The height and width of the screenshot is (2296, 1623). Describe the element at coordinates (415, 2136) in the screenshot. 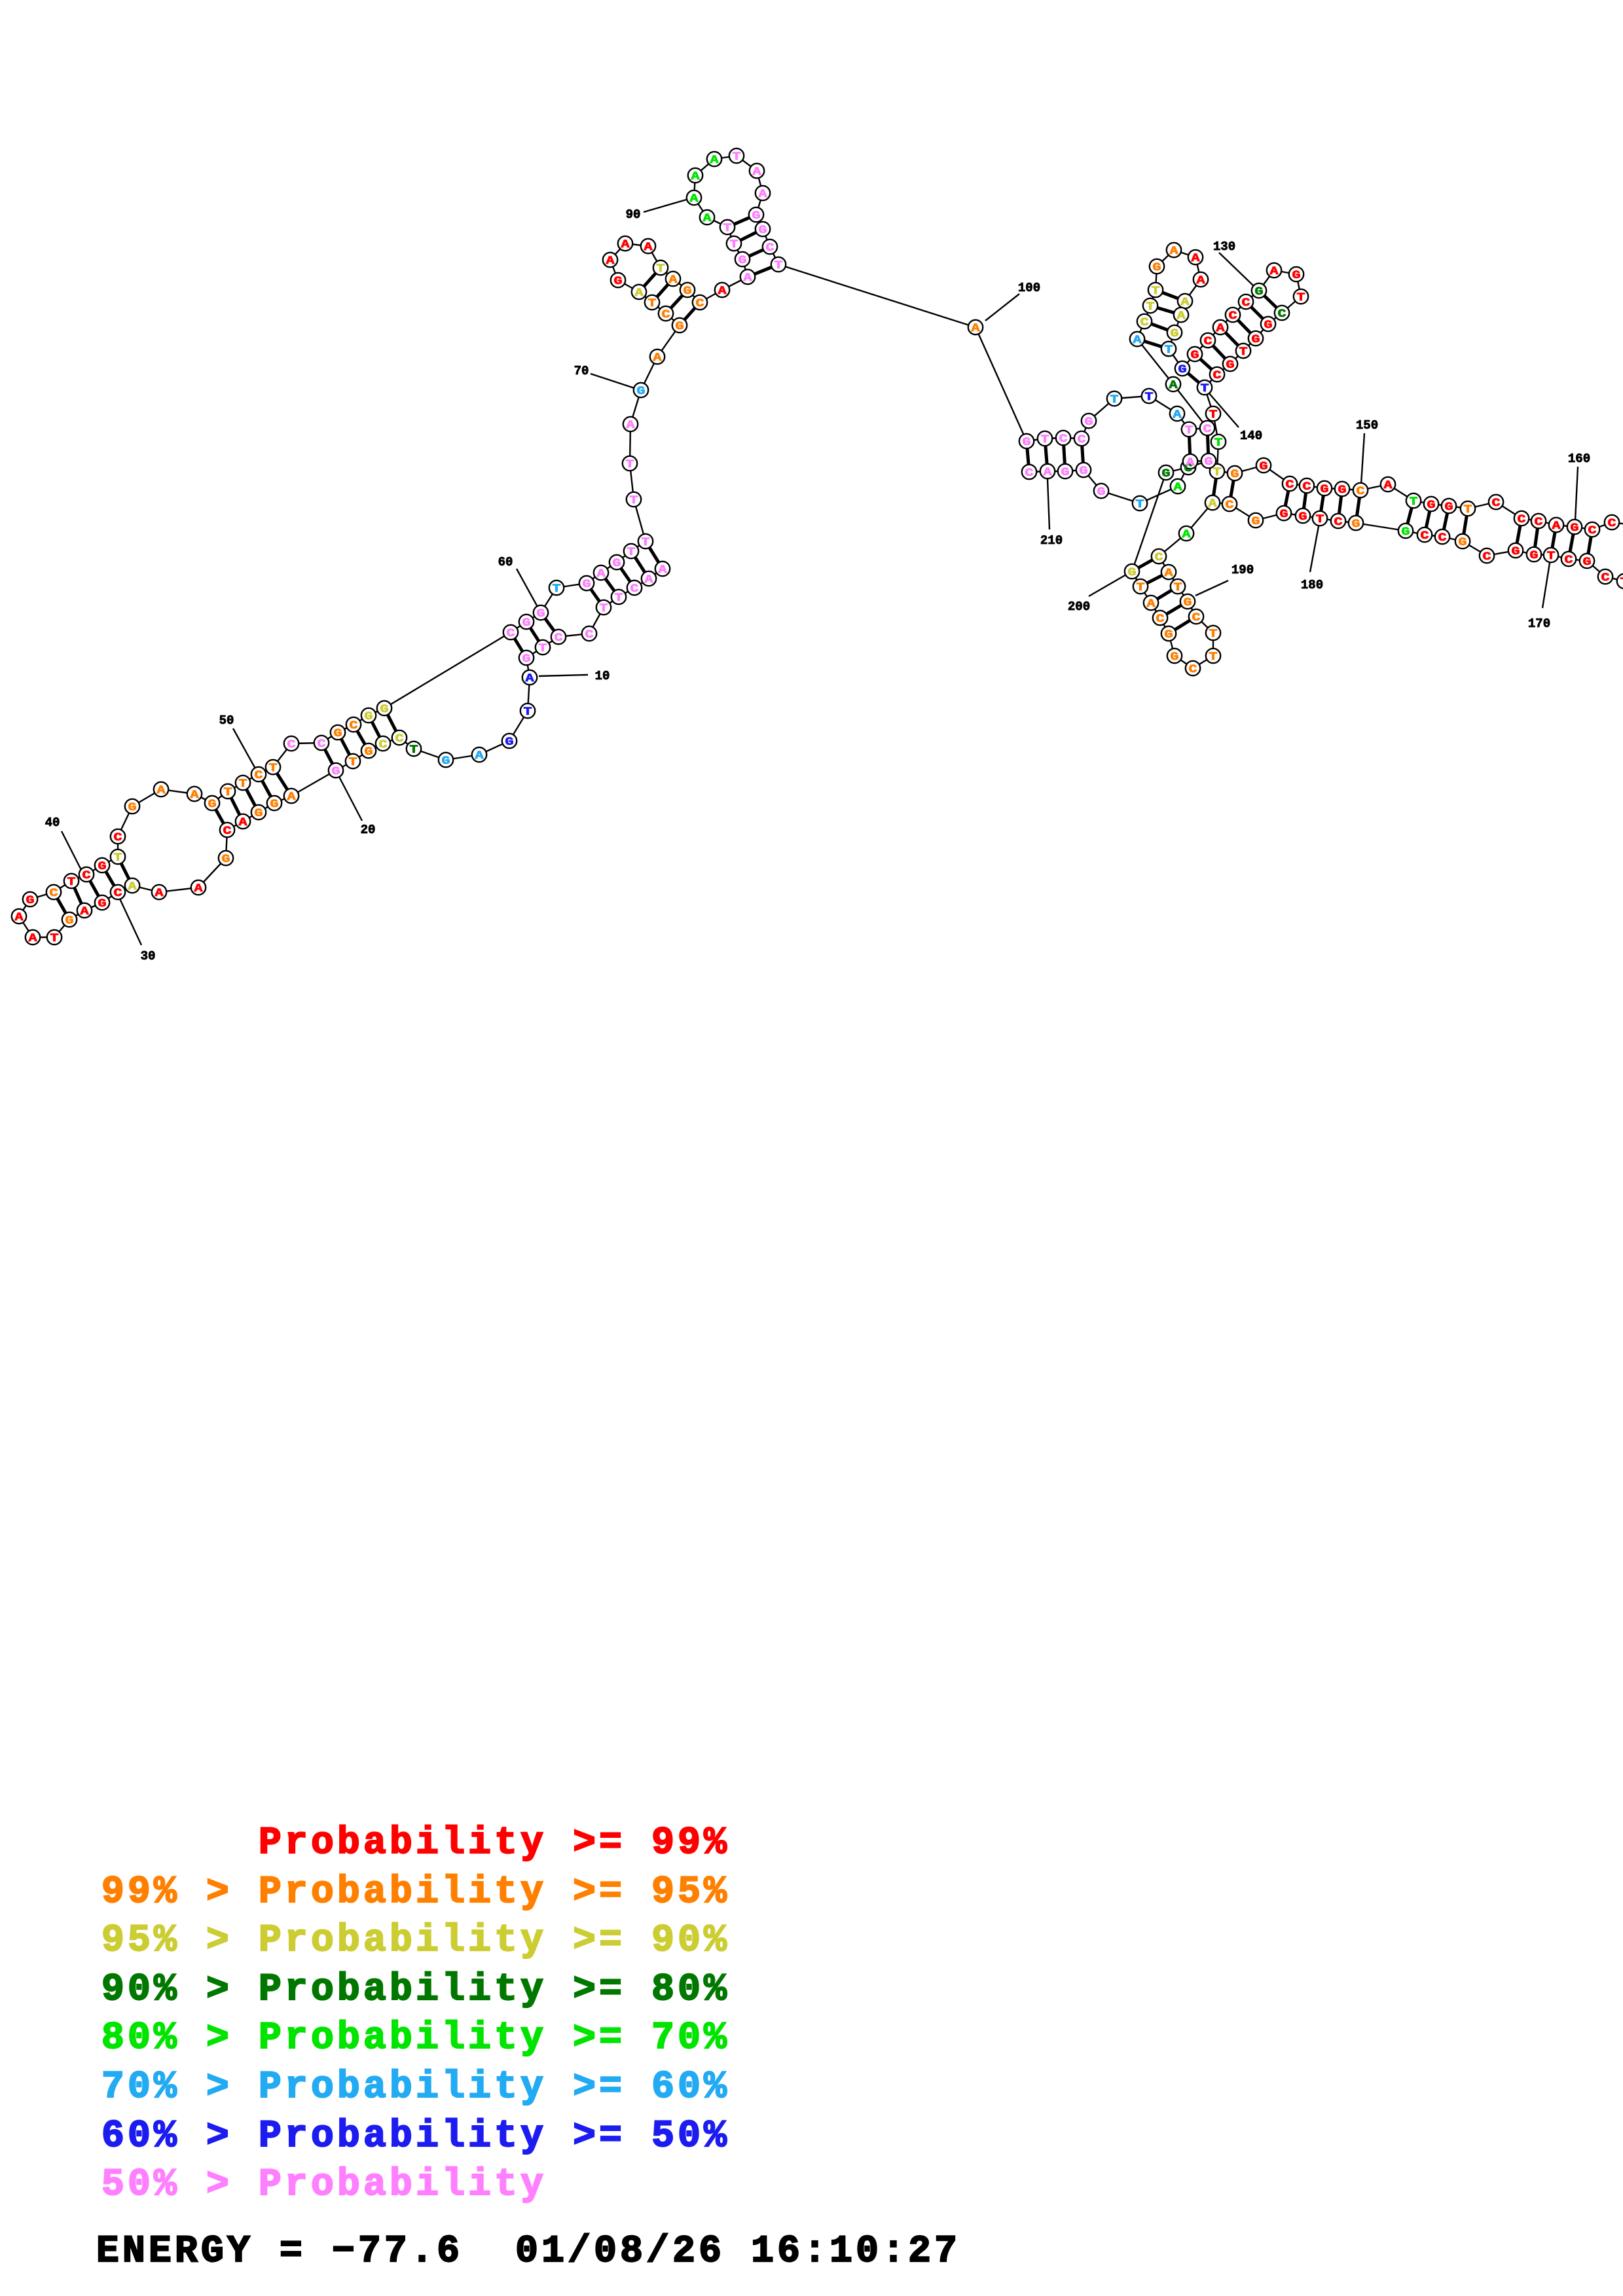

I see `svg-text: 60% > Probability >= 50%` at that location.